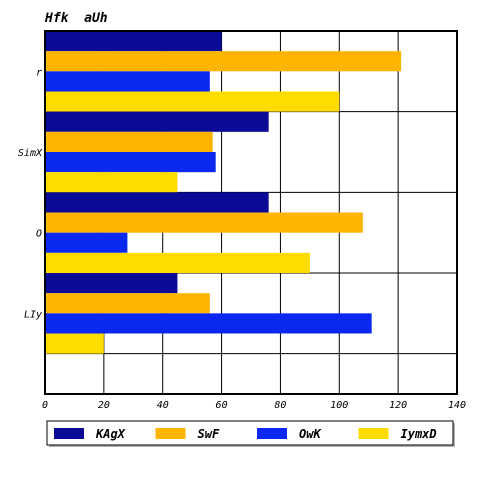  Describe the element at coordinates (129, 141) in the screenshot. I see `bar-swf-simx` at that location.